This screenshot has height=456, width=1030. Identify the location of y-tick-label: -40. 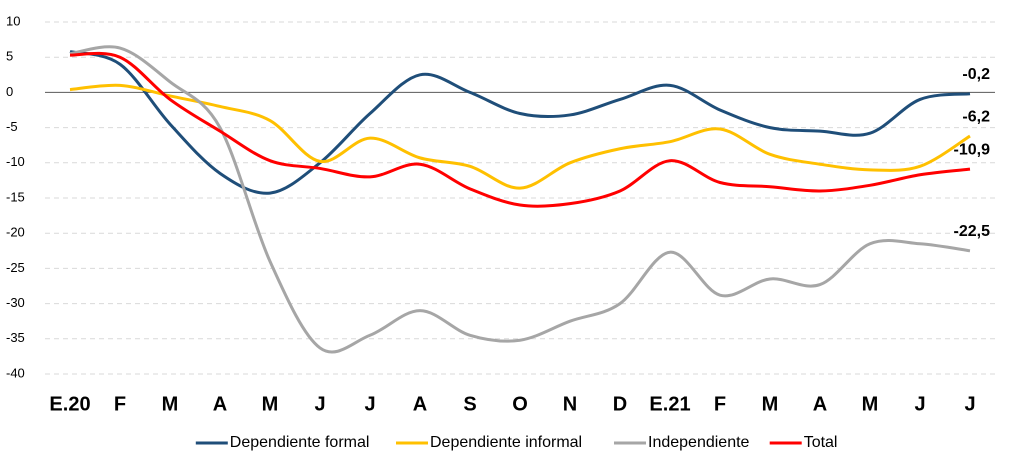
(15, 372).